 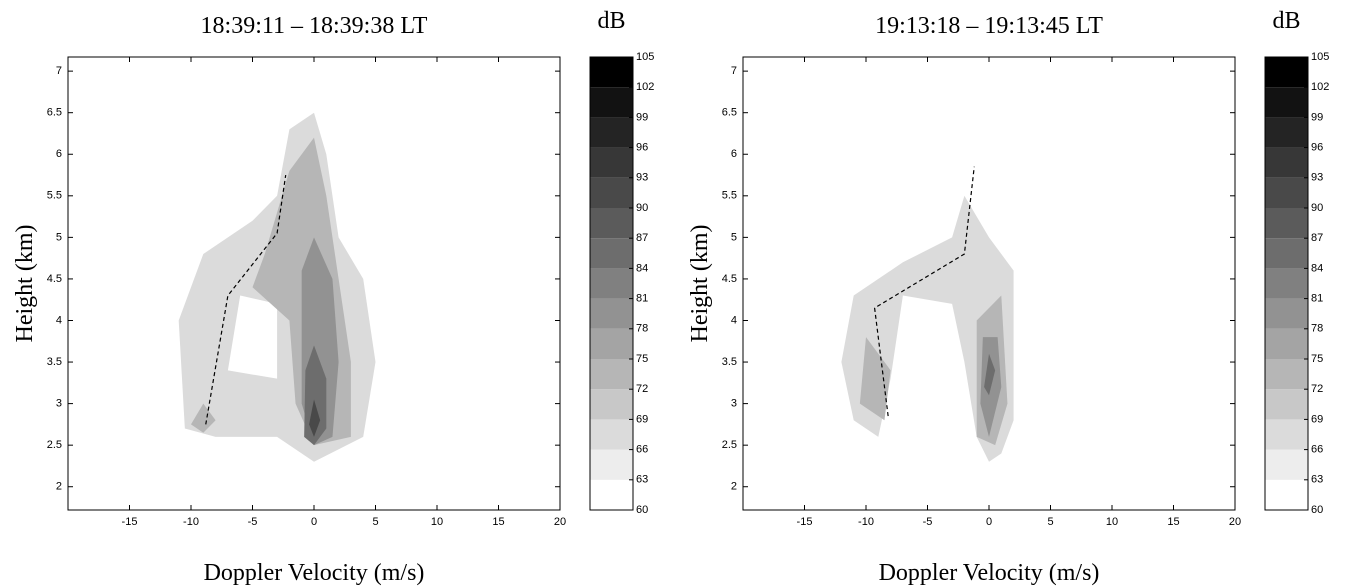 I want to click on x-tick-label: 10, so click(x=1112, y=522).